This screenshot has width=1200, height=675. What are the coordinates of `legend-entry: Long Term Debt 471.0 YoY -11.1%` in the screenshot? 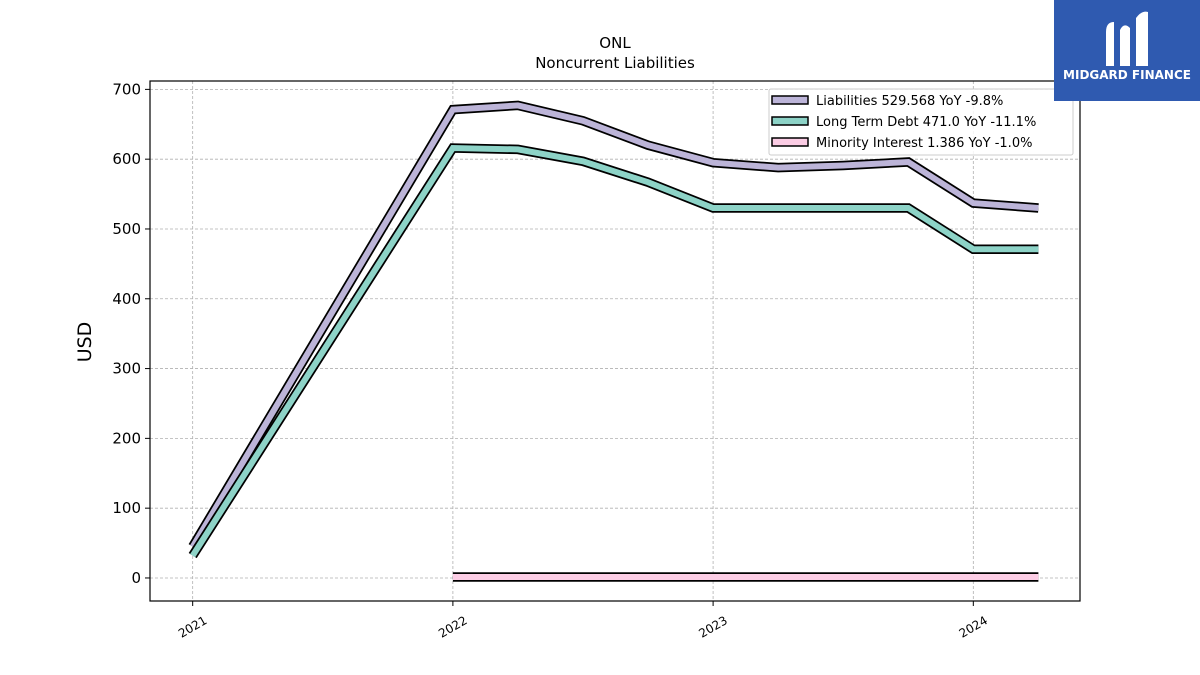 It's located at (926, 122).